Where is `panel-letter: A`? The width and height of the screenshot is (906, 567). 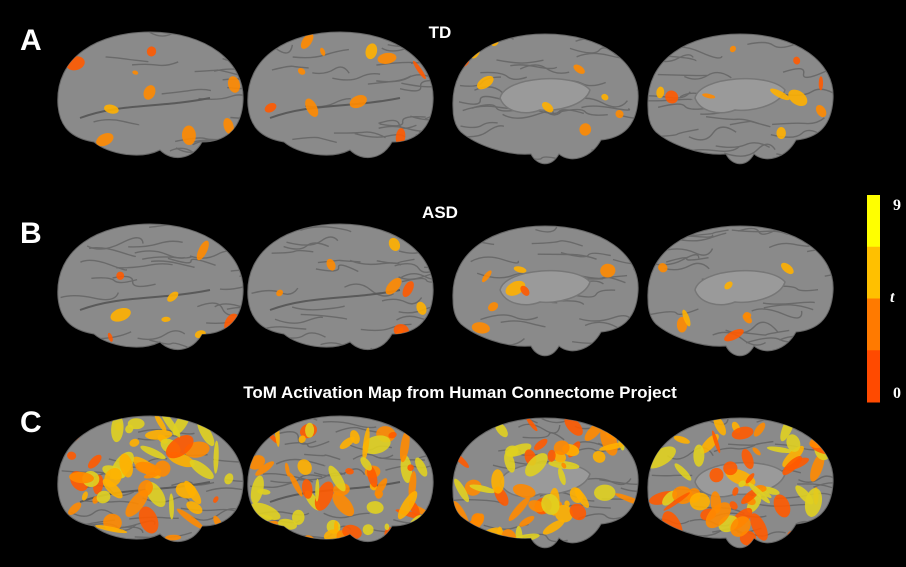 panel-letter: A is located at coordinates (31, 40).